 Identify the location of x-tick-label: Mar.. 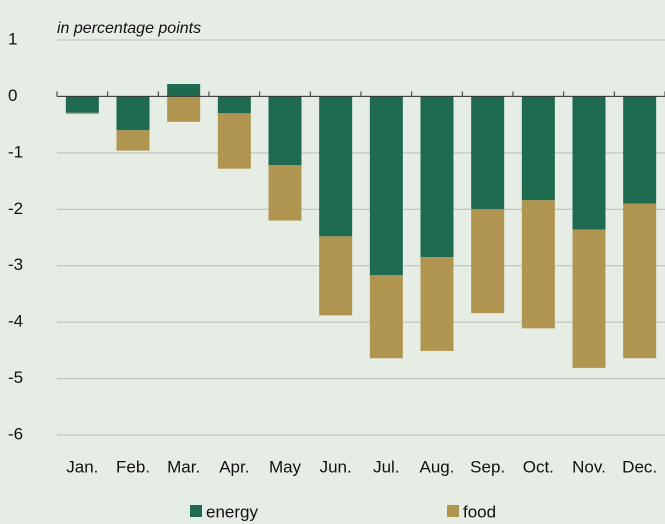
(183, 466).